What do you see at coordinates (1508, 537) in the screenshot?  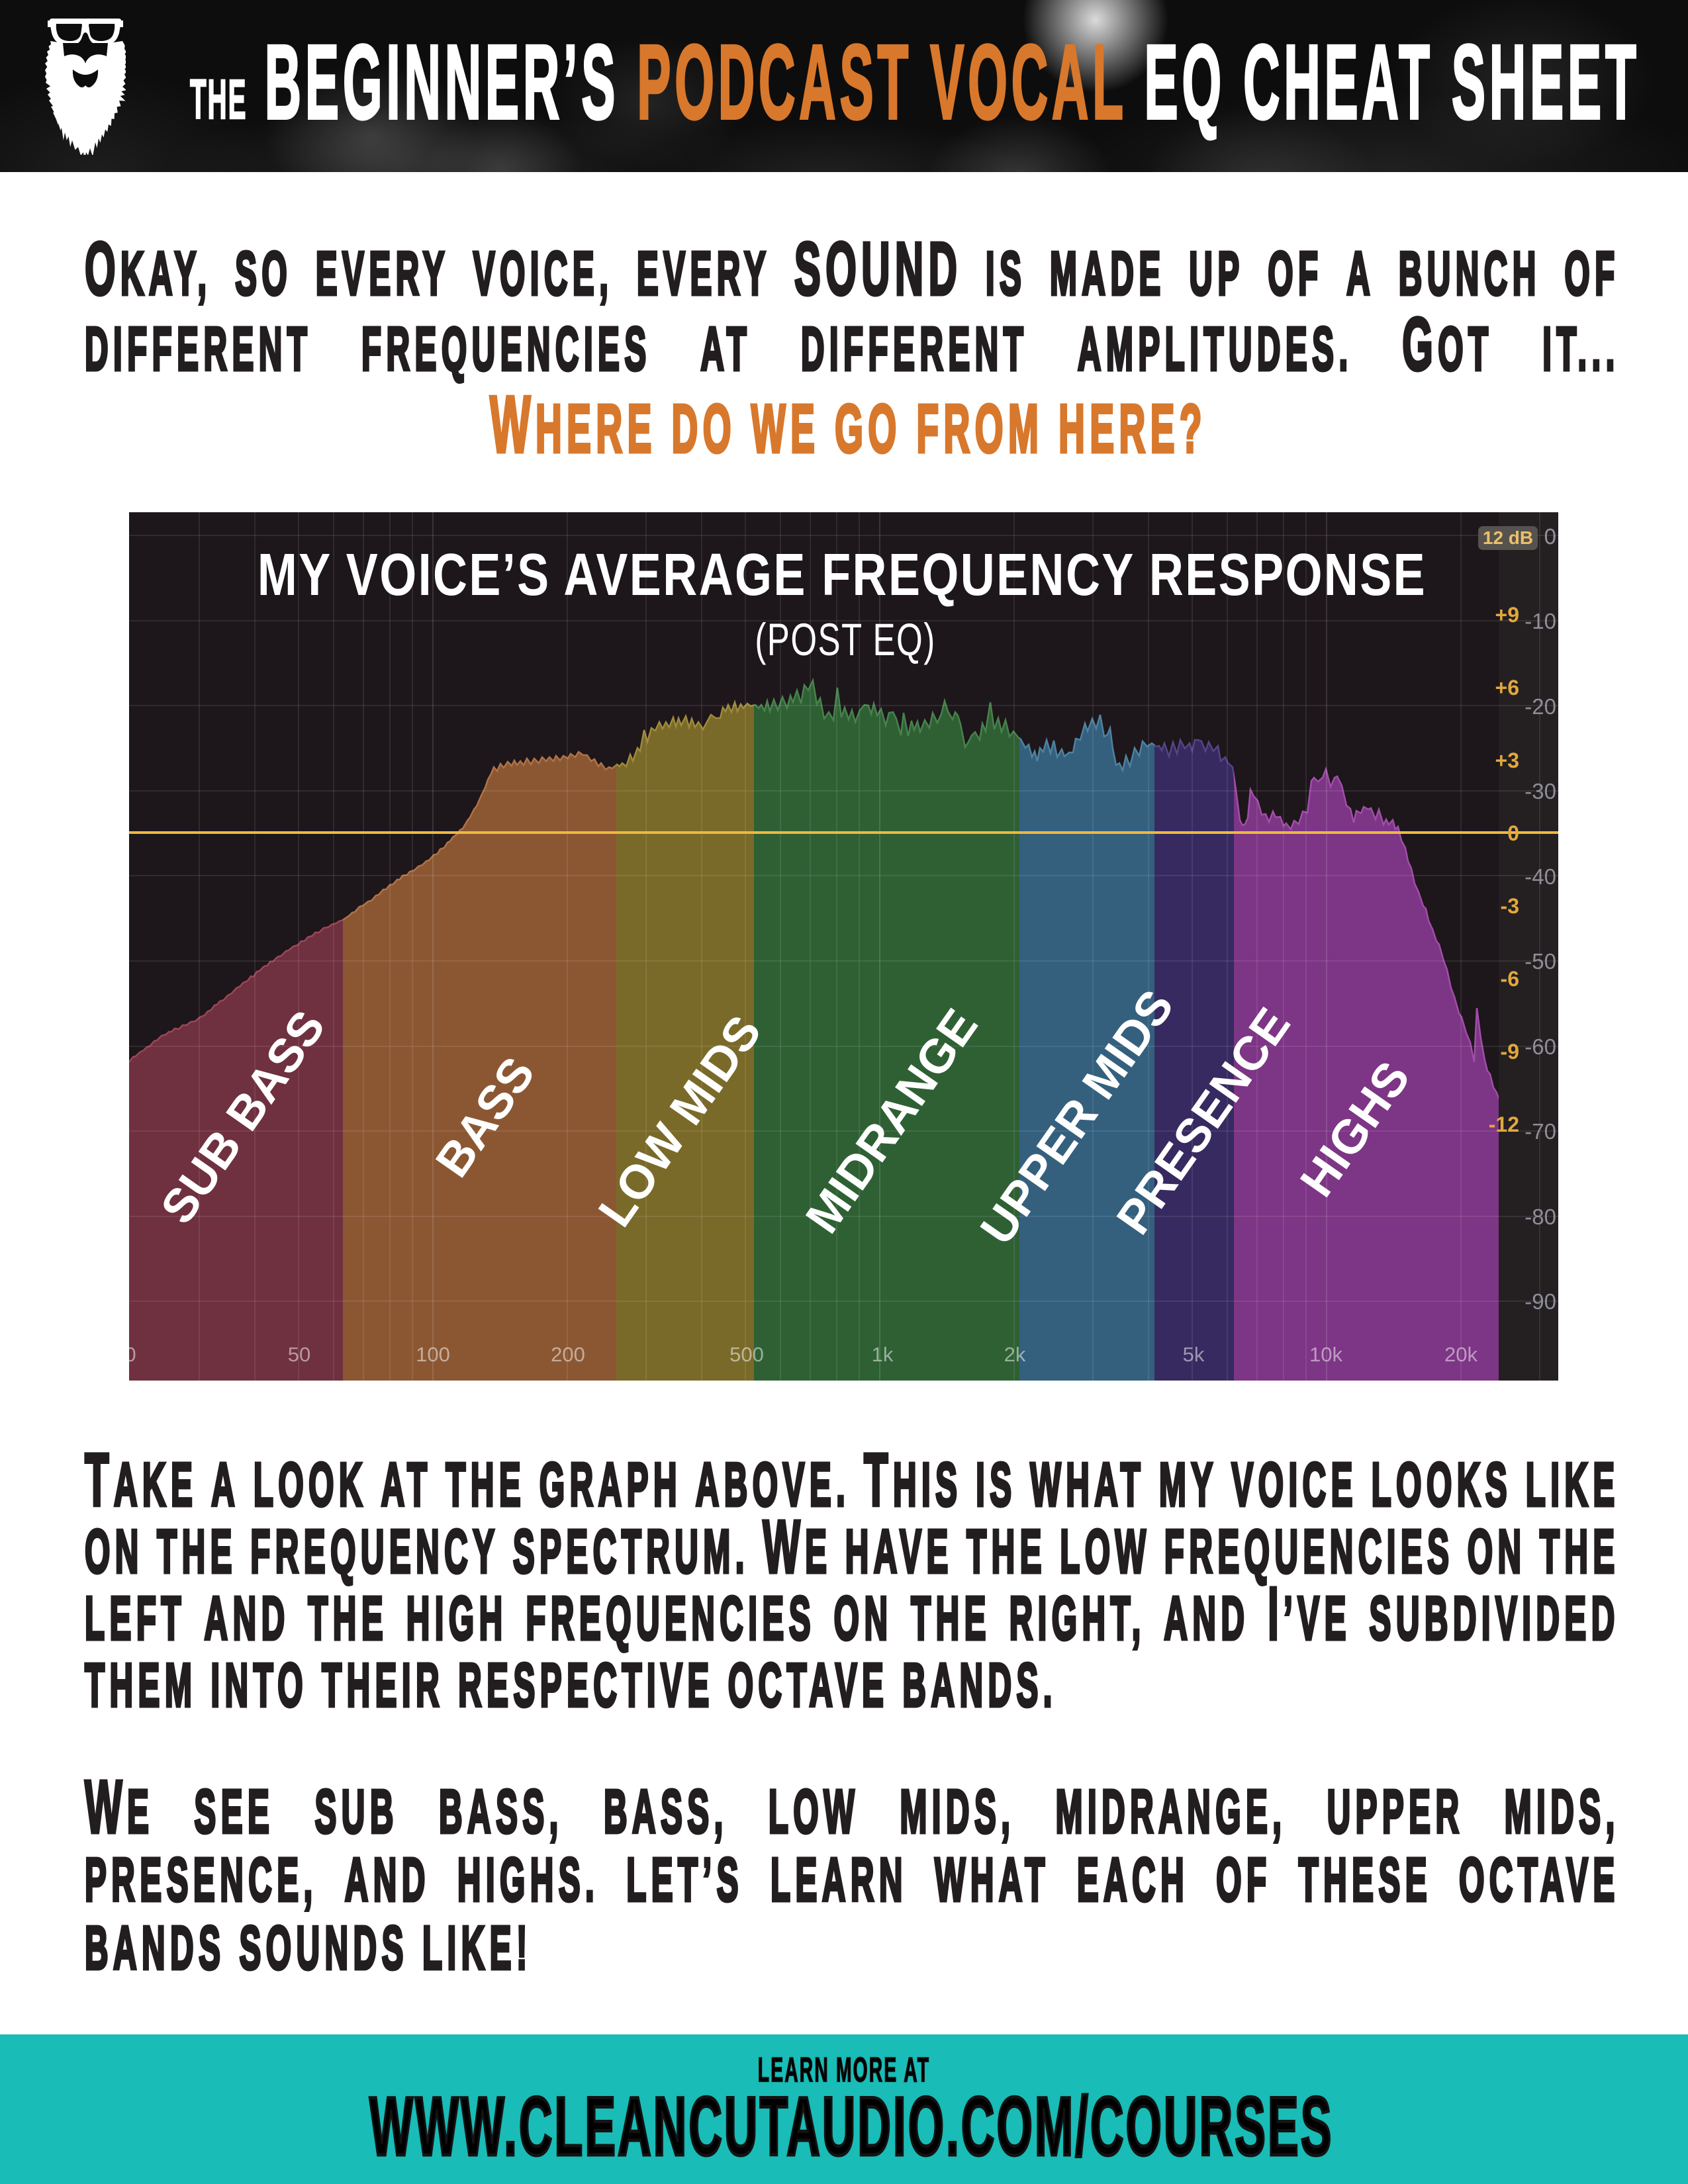 I see `svg-text: 12 dB` at bounding box center [1508, 537].